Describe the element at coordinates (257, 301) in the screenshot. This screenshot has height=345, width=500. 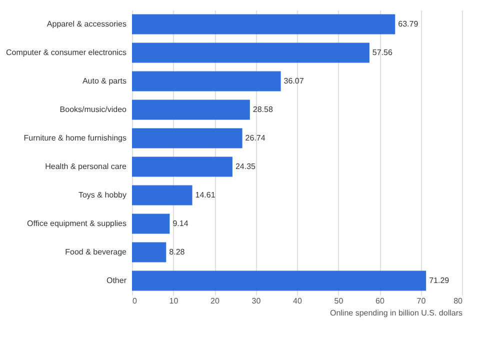
I see `x-tick-label: 30` at that location.